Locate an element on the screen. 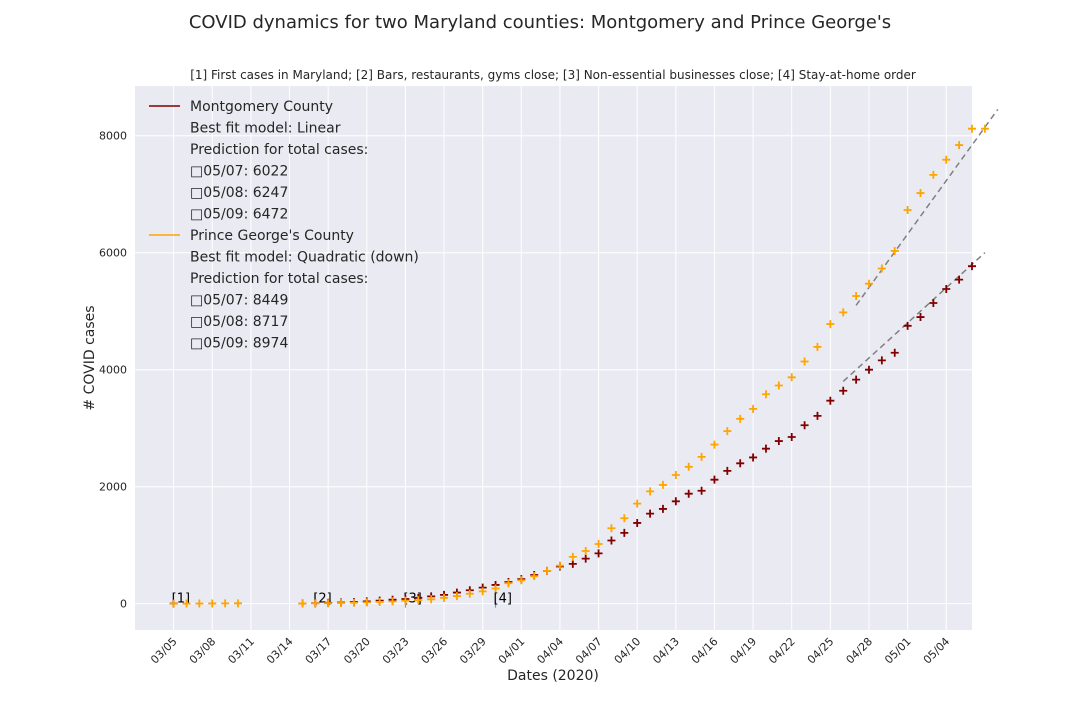 This screenshot has height=720, width=1080. legend-detail: □05/08: 6247 is located at coordinates (239, 193).